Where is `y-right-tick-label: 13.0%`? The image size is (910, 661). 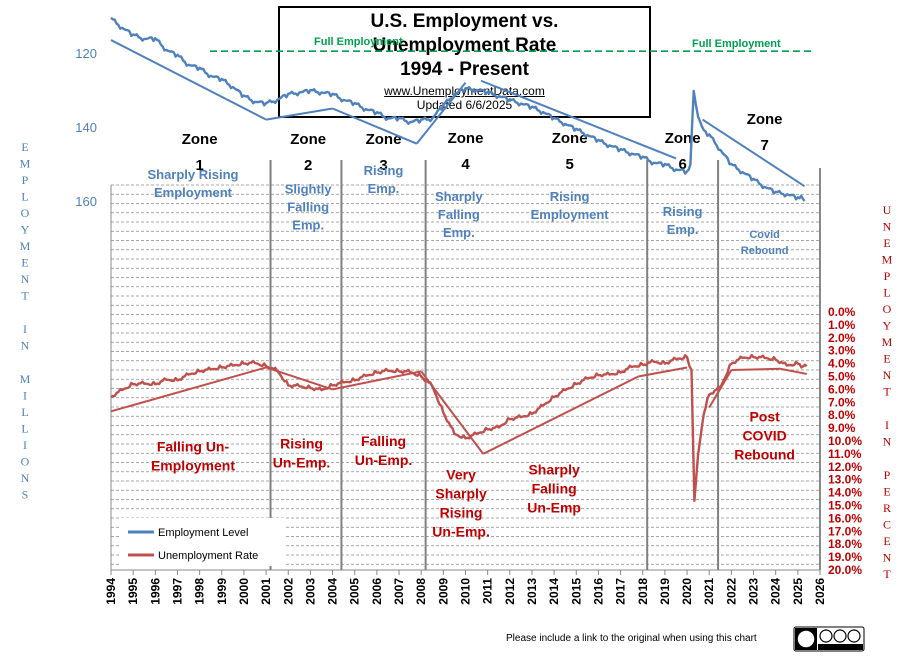 y-right-tick-label: 13.0% is located at coordinates (845, 480).